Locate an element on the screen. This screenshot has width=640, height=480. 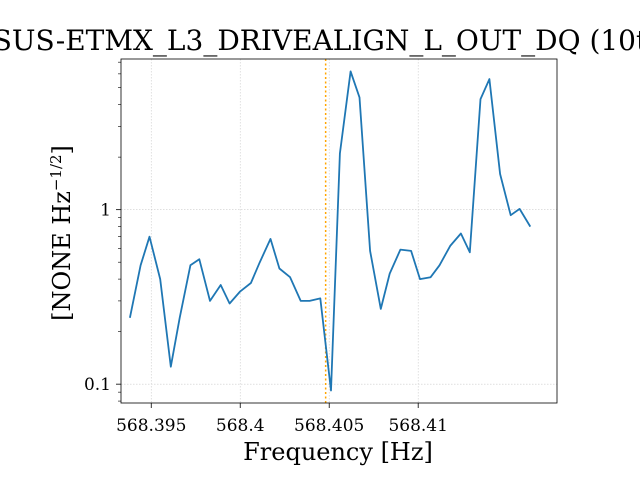
y-tick-label: 1 is located at coordinates (105, 211).